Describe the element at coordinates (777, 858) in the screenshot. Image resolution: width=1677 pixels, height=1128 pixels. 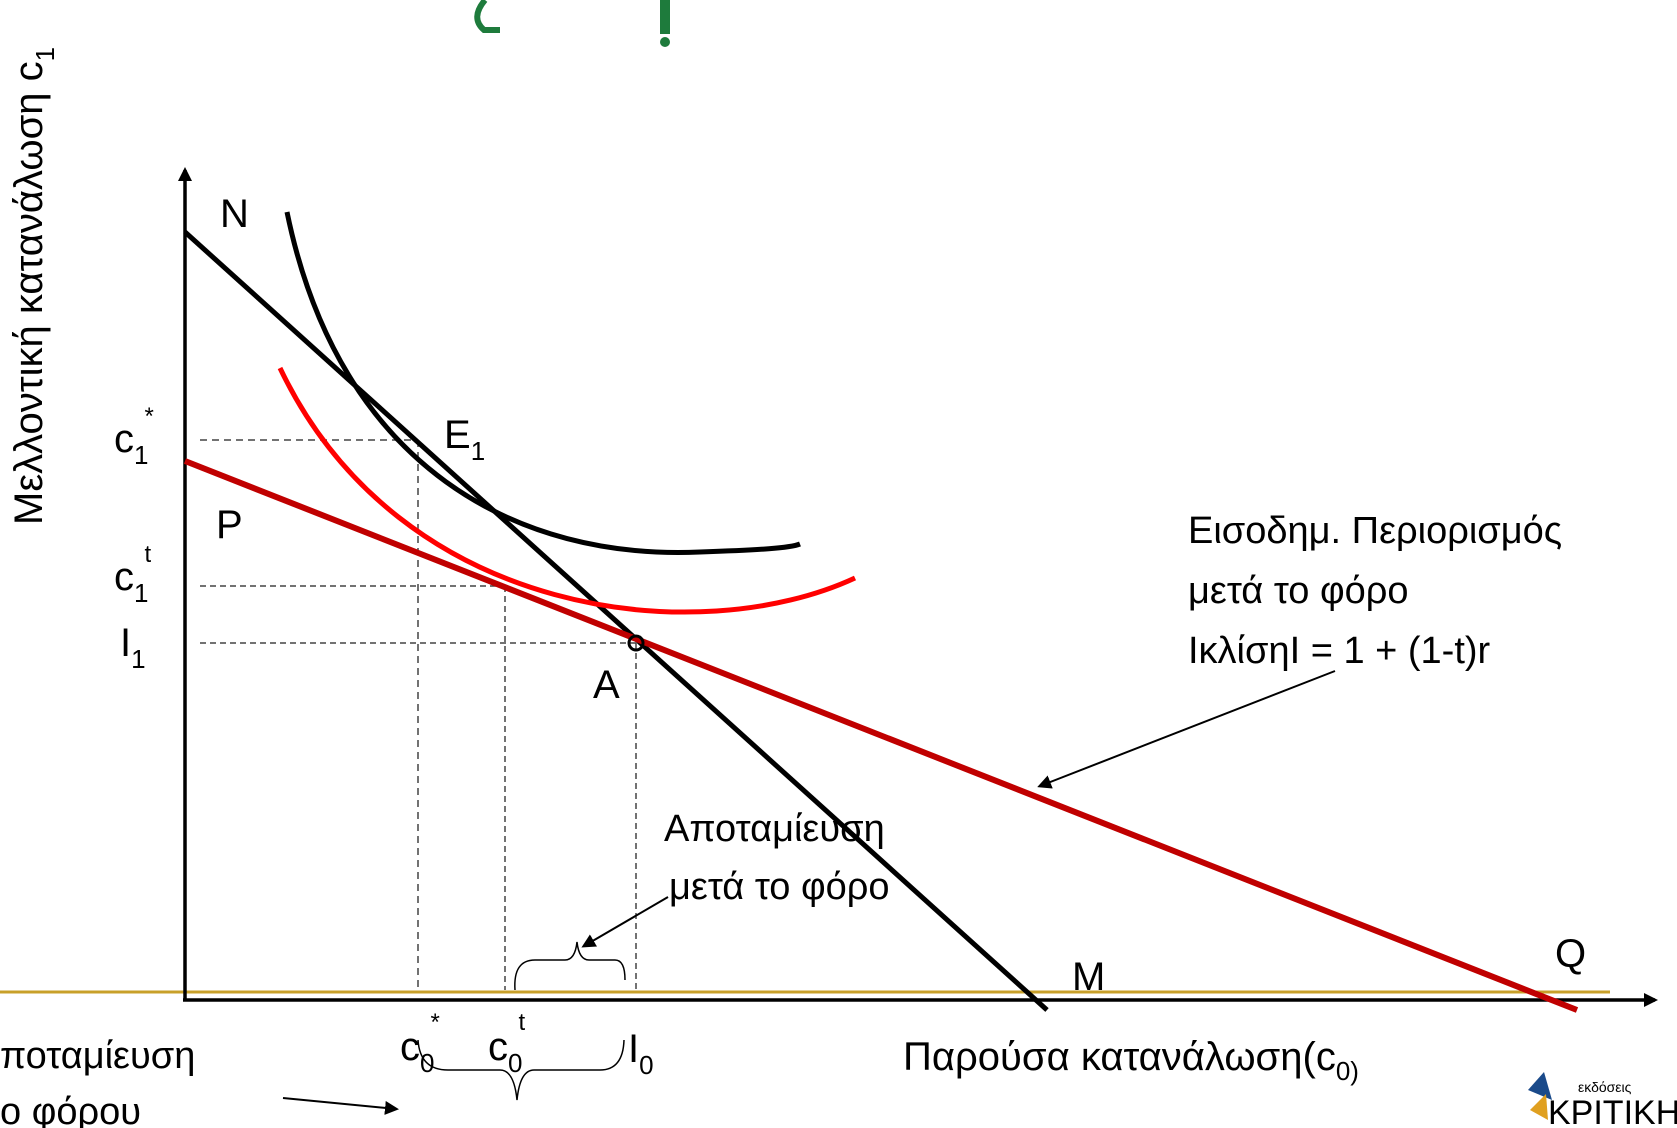
I see `annotation-saving-after-tax: Αποταμίευση μετά το φόρο` at that location.